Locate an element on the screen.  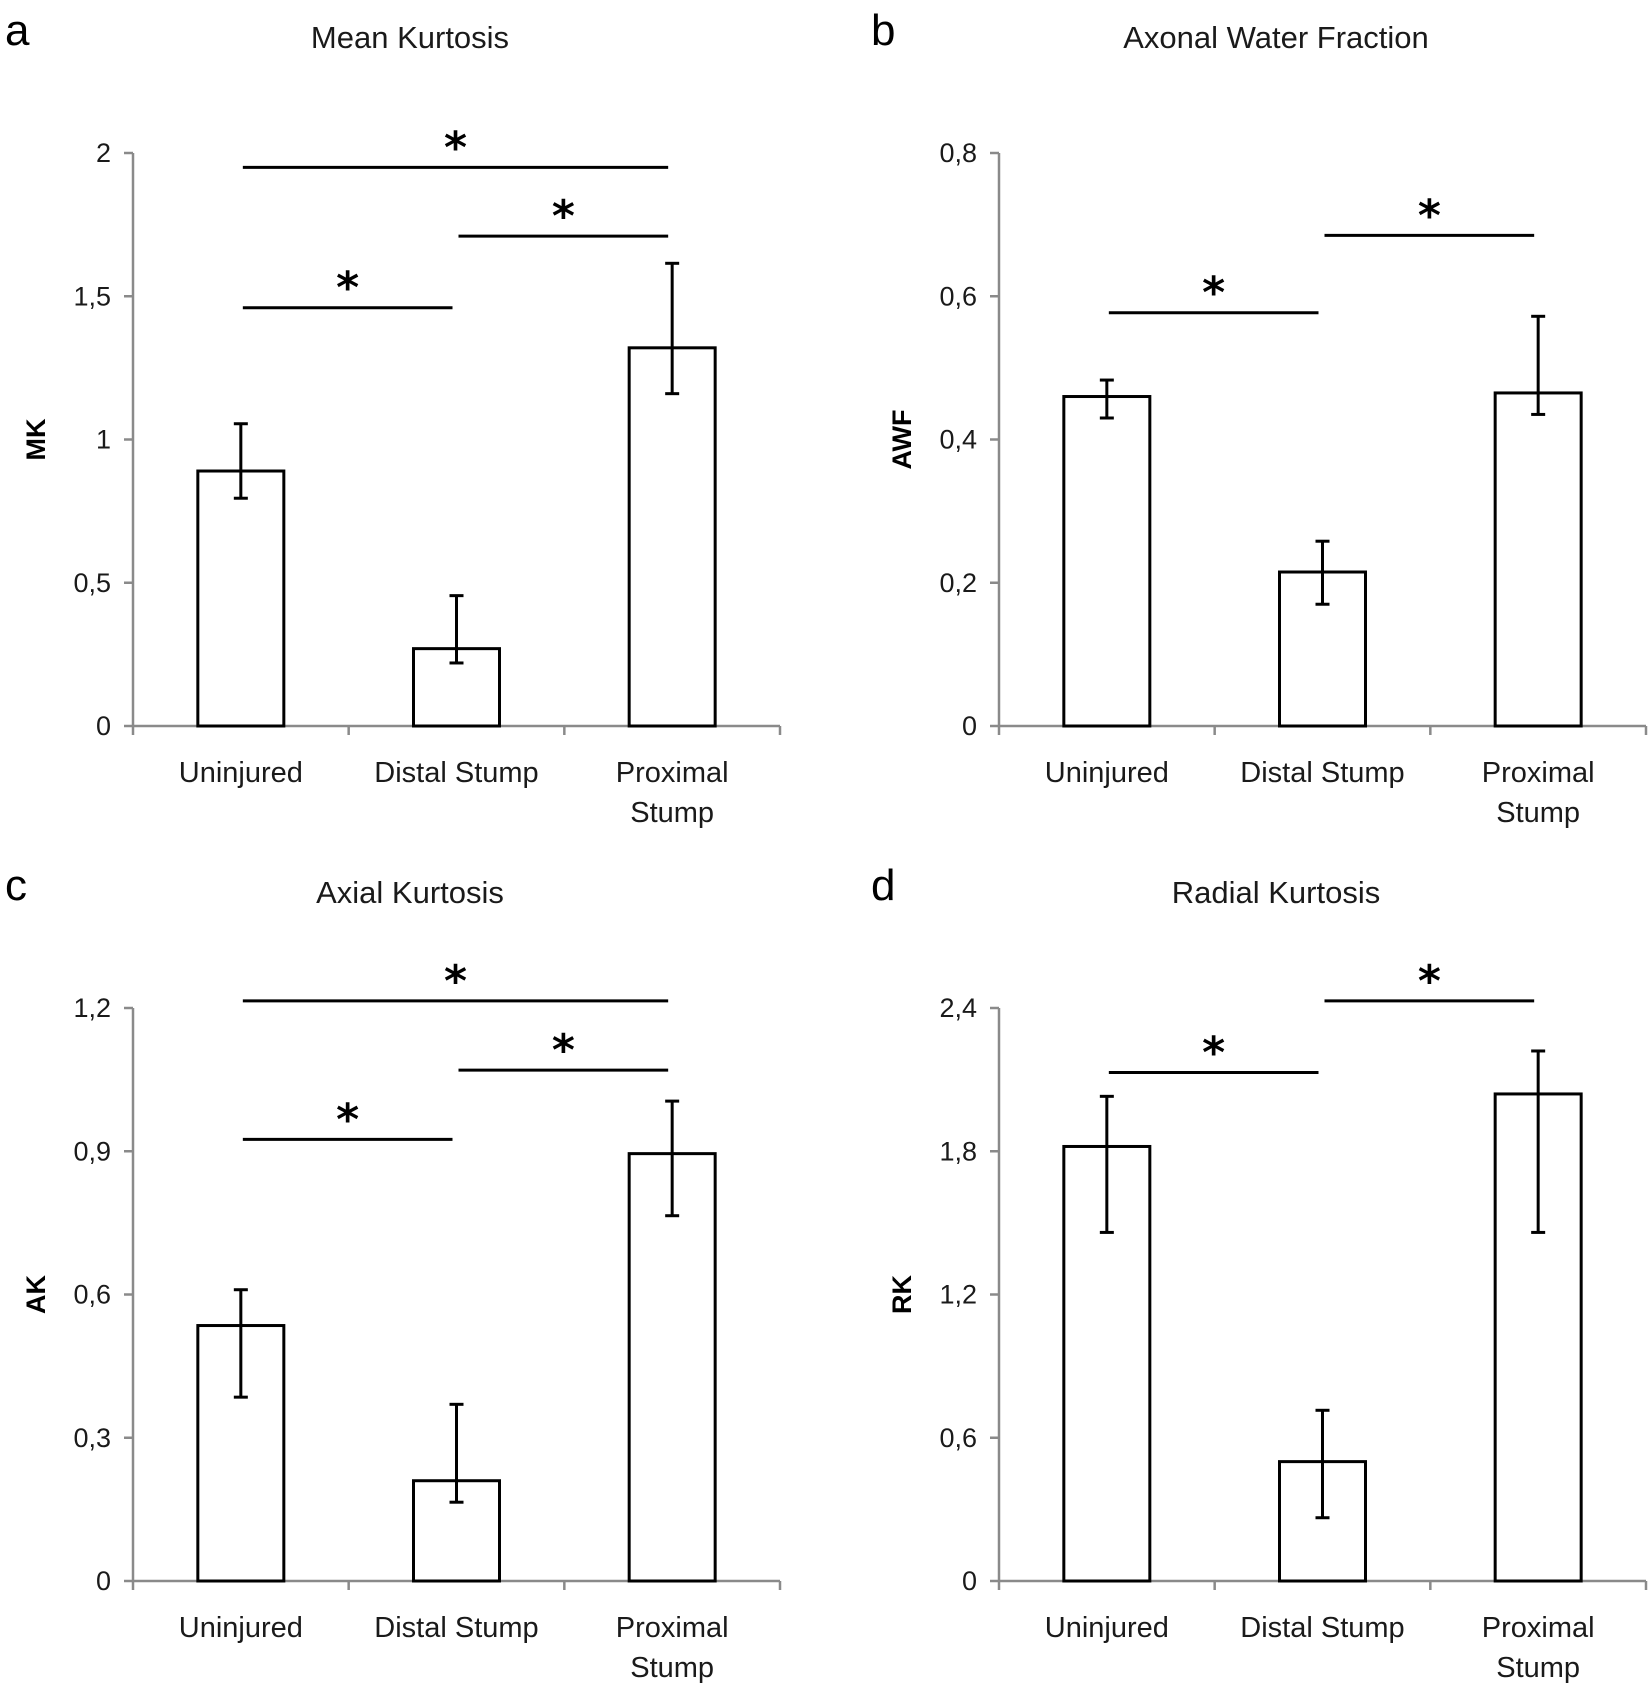
y-tick-label: 1 is located at coordinates (103, 440).